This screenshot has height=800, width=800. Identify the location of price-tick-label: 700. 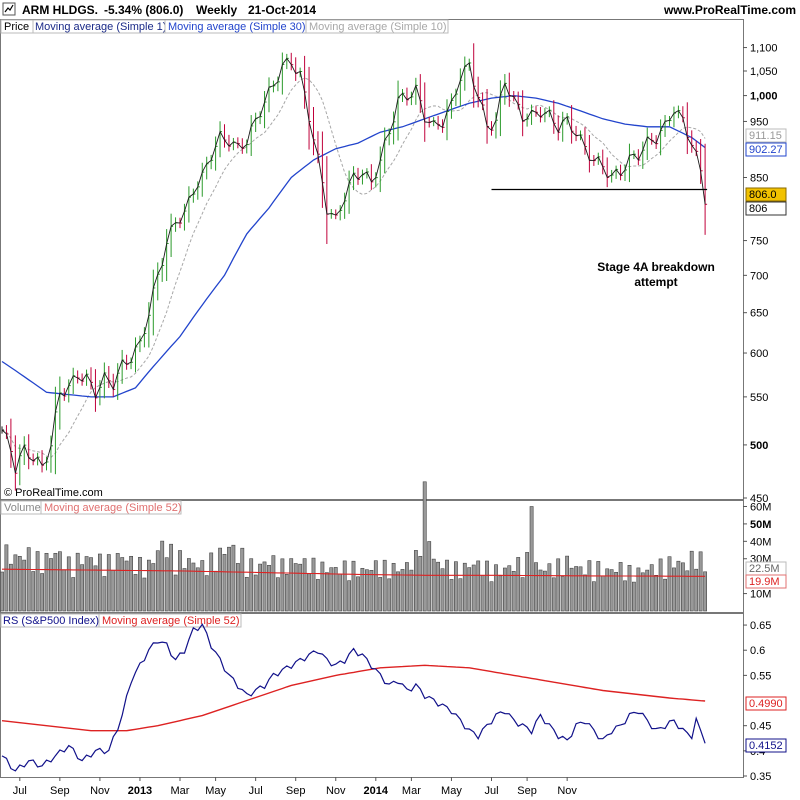
(759, 276).